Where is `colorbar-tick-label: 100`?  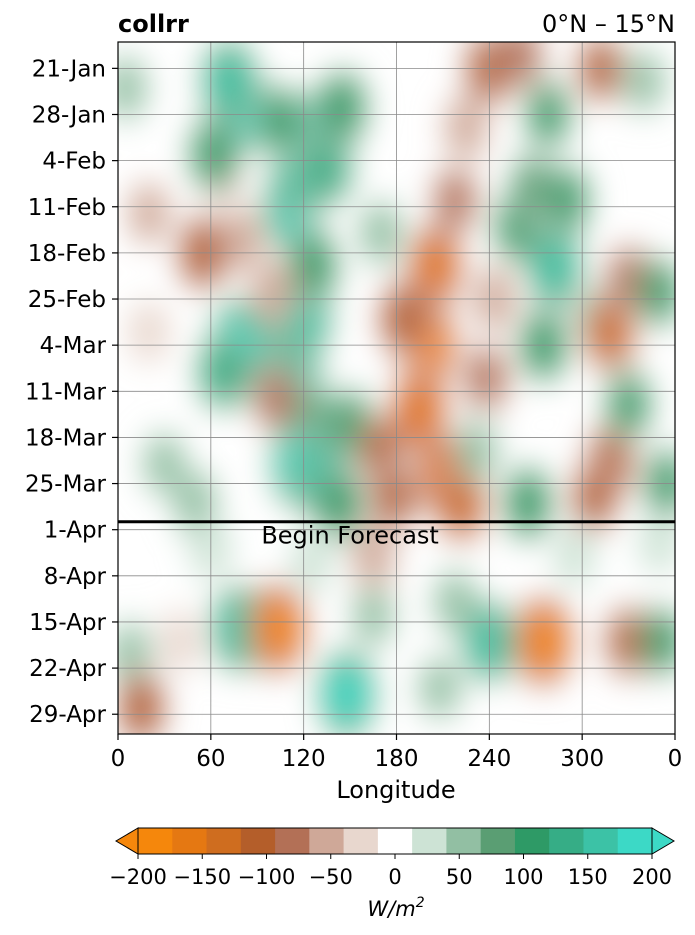 colorbar-tick-label: 100 is located at coordinates (523, 877).